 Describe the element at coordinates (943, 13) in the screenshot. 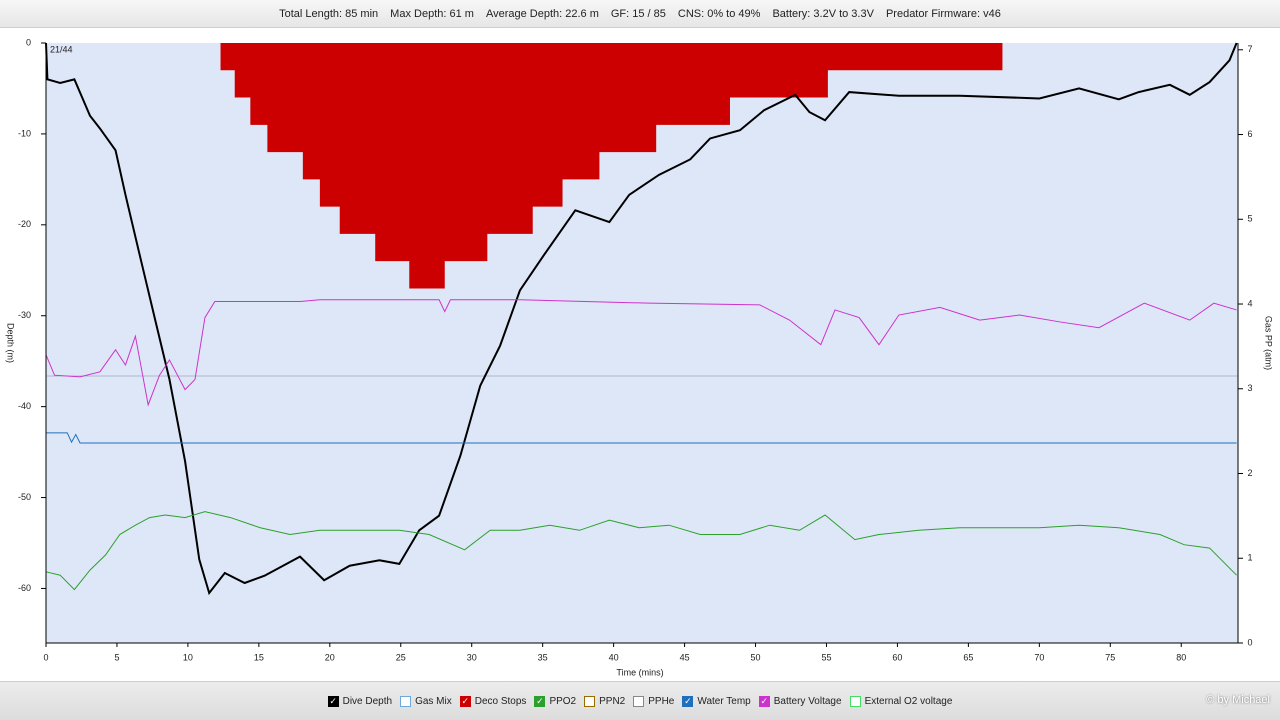

I see `summary-item: Predator Firmware: v46` at that location.